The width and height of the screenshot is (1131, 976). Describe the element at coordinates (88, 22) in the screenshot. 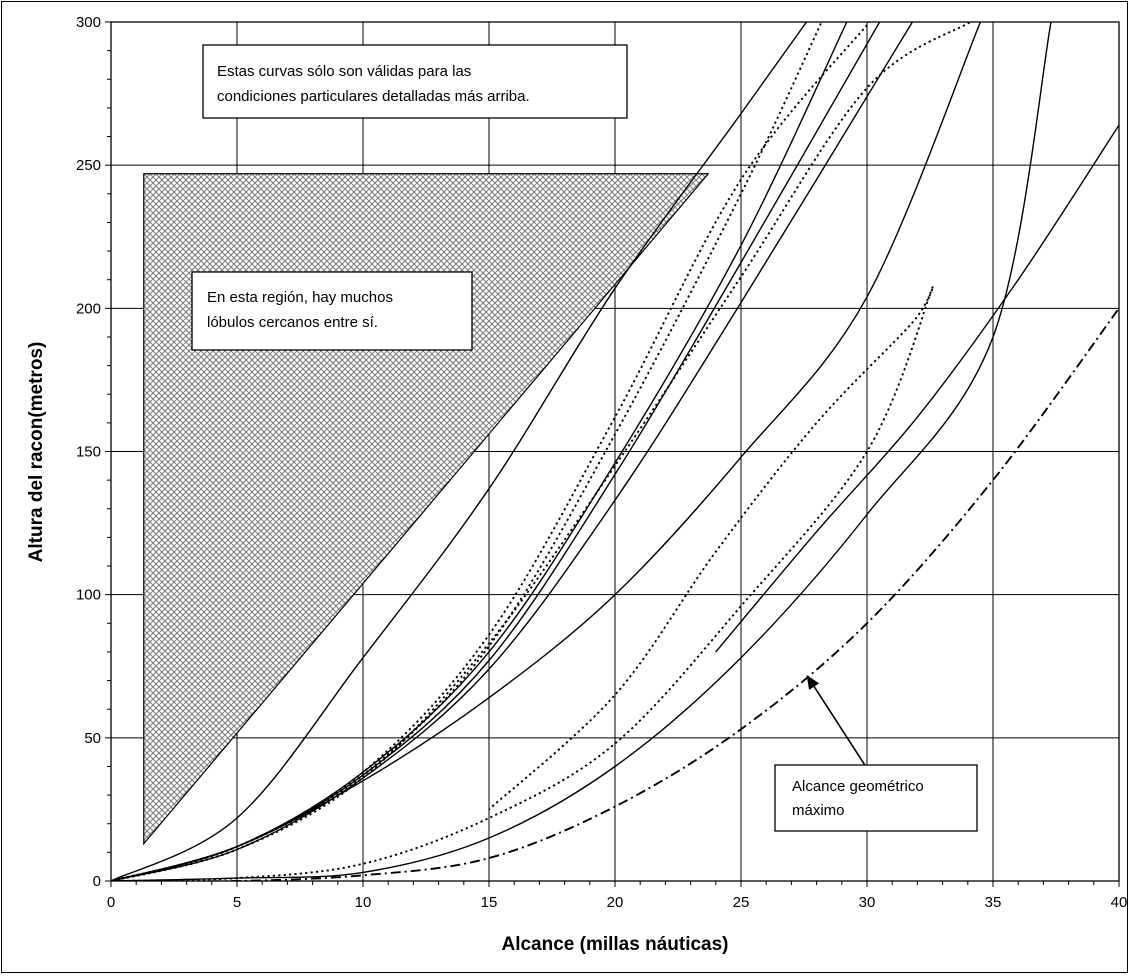

I see `y-tick-label: 300` at that location.